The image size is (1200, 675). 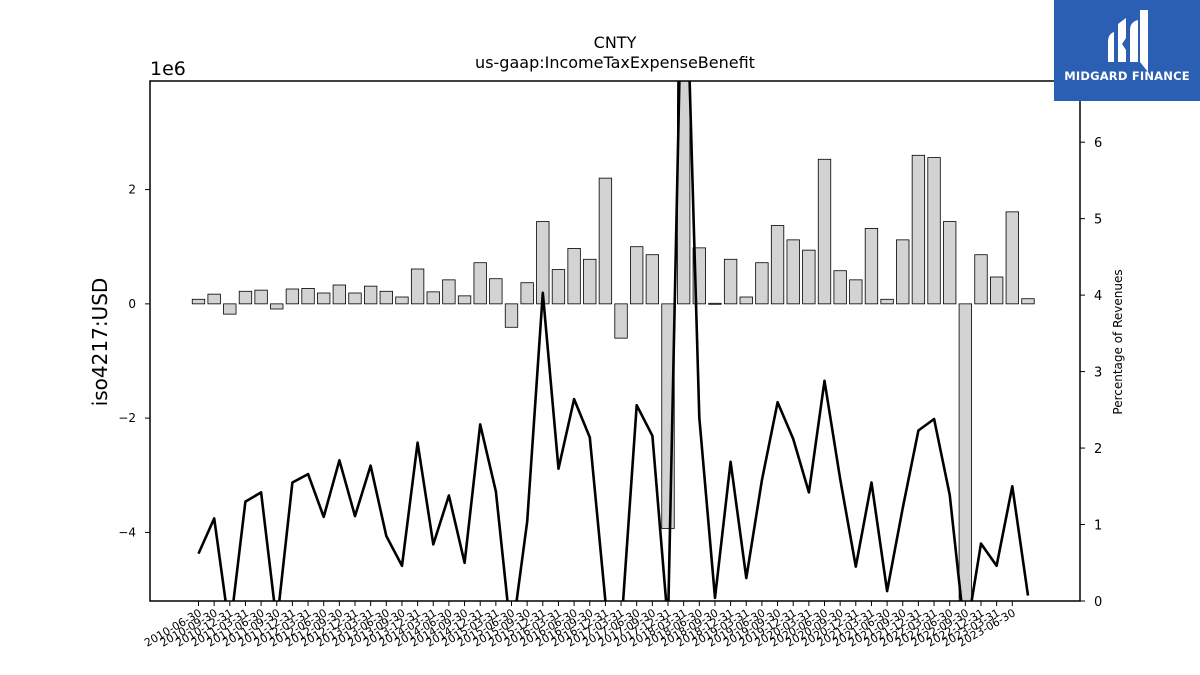 I want to click on y2-tick-label: 1, so click(x=1098, y=526).